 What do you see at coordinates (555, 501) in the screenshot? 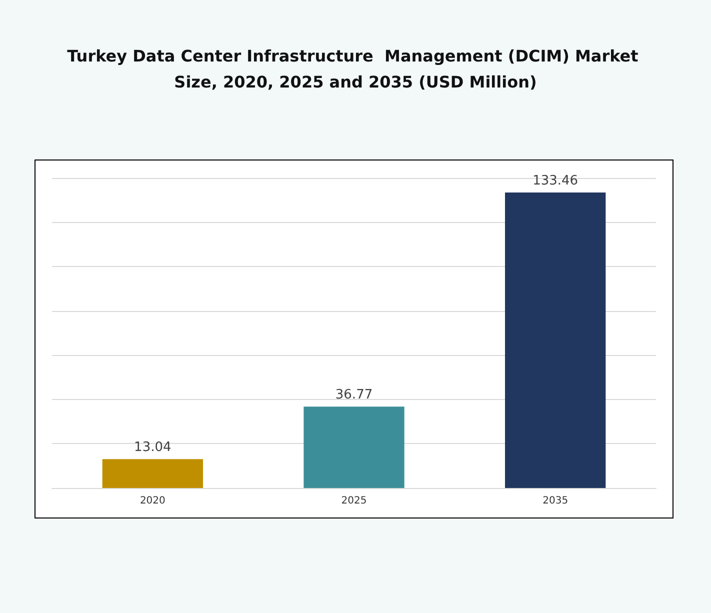
I see `x-tick-label: 2035` at bounding box center [555, 501].